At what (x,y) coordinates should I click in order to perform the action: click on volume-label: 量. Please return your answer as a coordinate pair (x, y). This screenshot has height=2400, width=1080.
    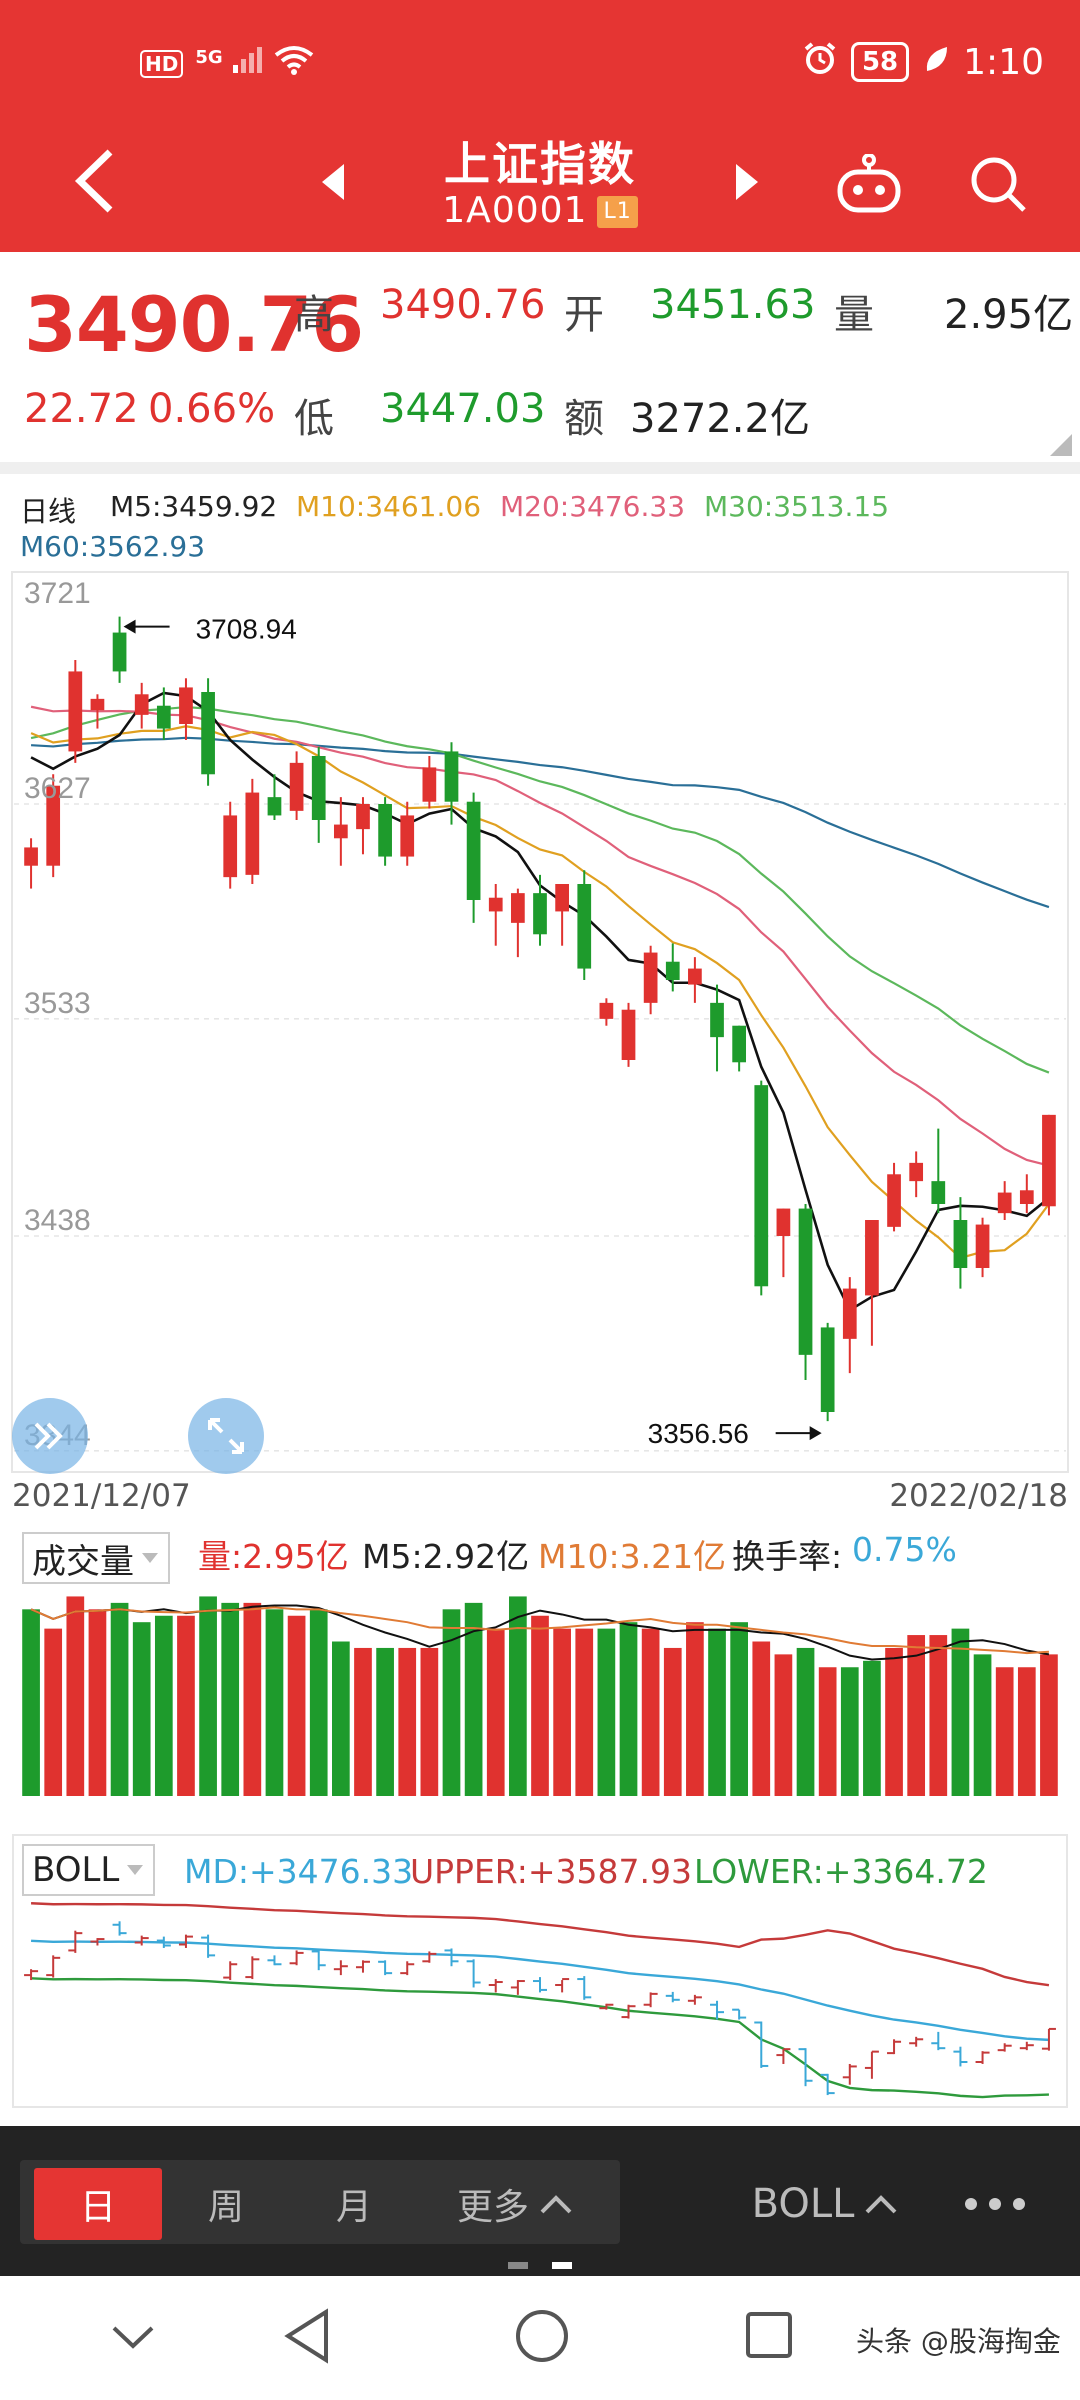
    Looking at the image, I should click on (854, 315).